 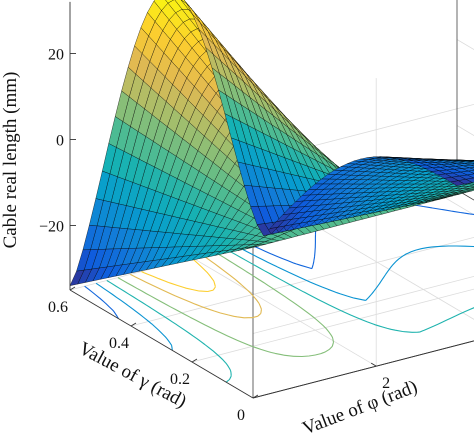 I want to click on z-tick-label: 0, so click(x=60, y=141).